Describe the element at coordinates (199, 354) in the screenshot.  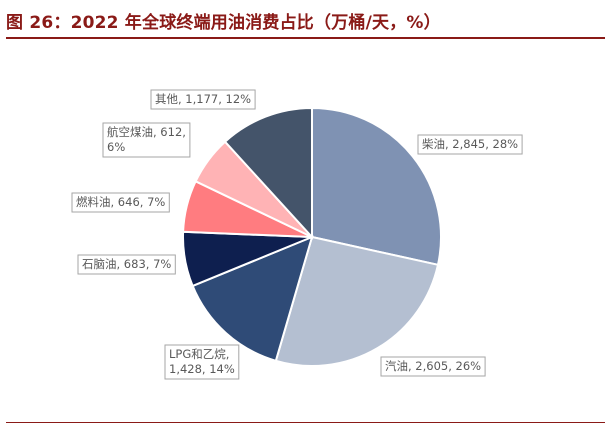
I see `slice-label-text: LPG和乙烷,` at that location.